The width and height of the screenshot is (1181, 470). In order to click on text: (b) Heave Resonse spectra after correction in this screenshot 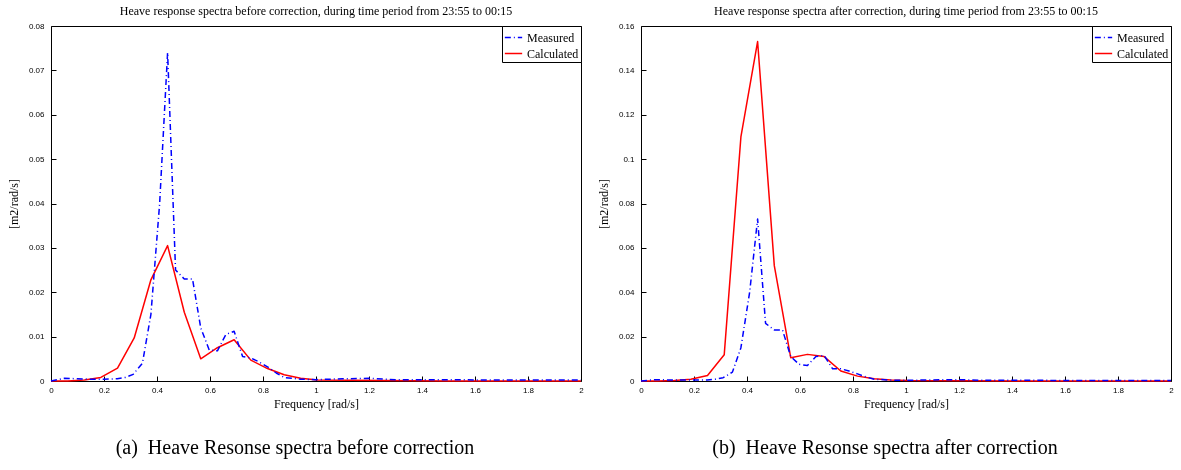, I will do `click(885, 447)`.